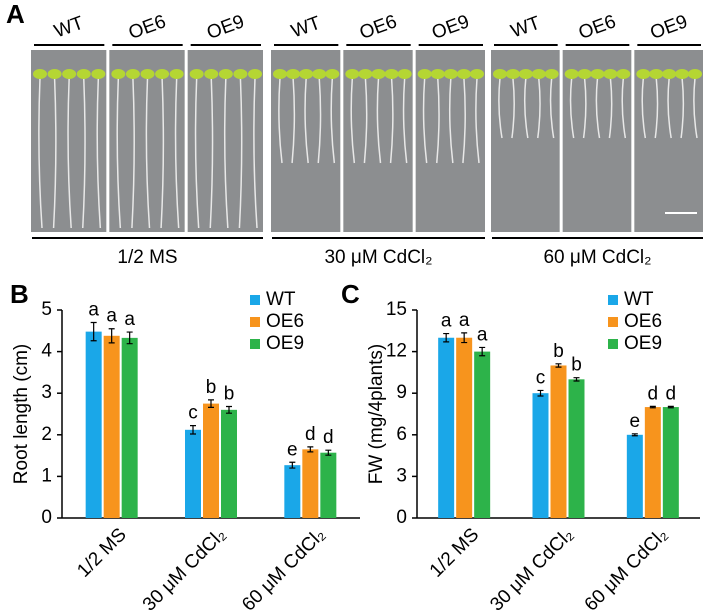  Describe the element at coordinates (69, 27) in the screenshot. I see `genotype-label: WT` at that location.